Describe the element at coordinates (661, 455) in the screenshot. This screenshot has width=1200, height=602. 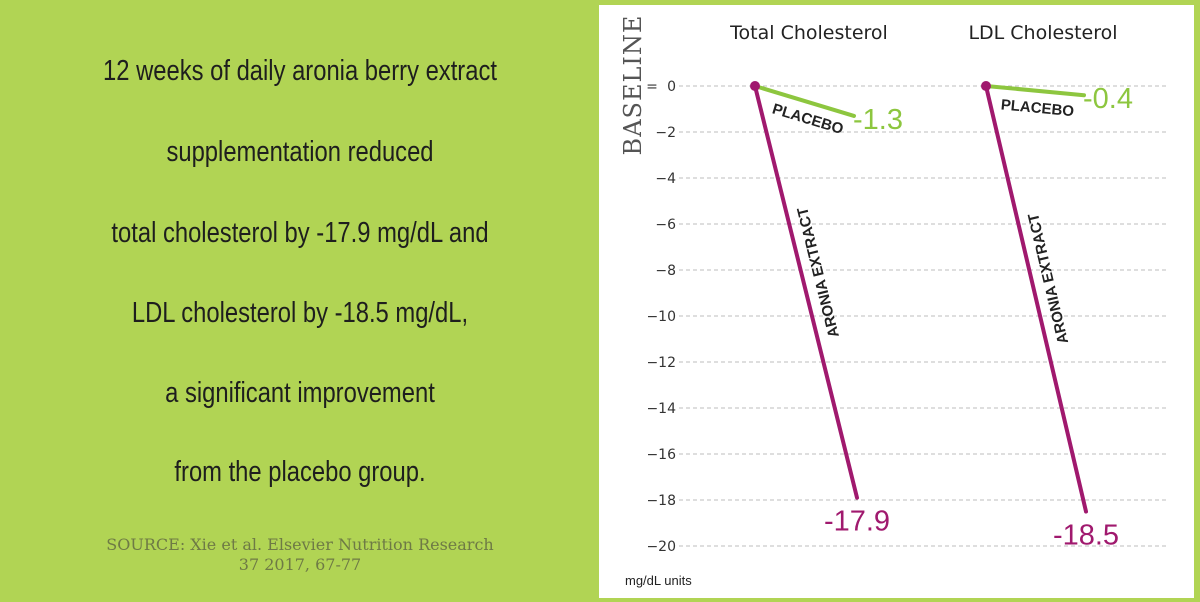
I see `y-tick-label: −16` at that location.